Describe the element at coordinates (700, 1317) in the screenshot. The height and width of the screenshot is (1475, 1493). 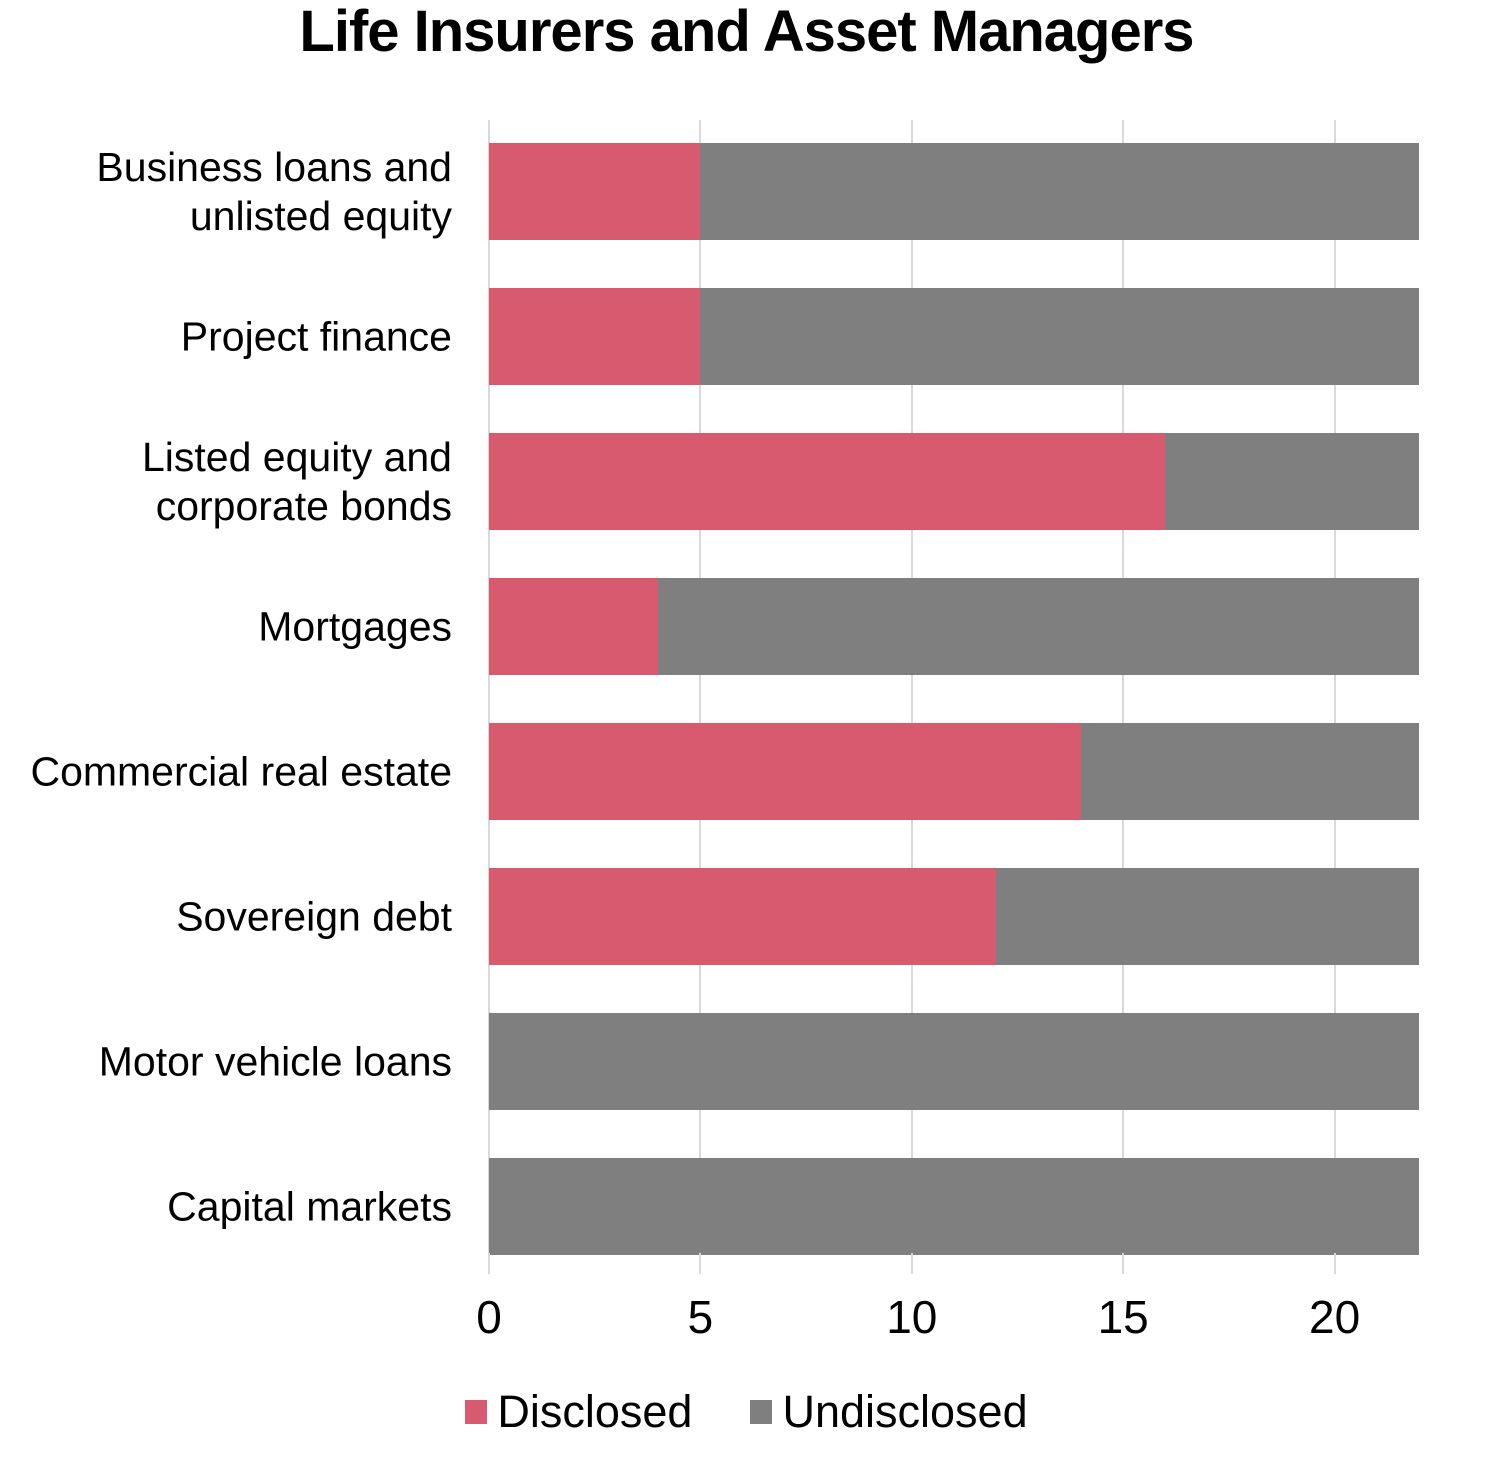
I see `x-axis-tick-label: 5` at that location.